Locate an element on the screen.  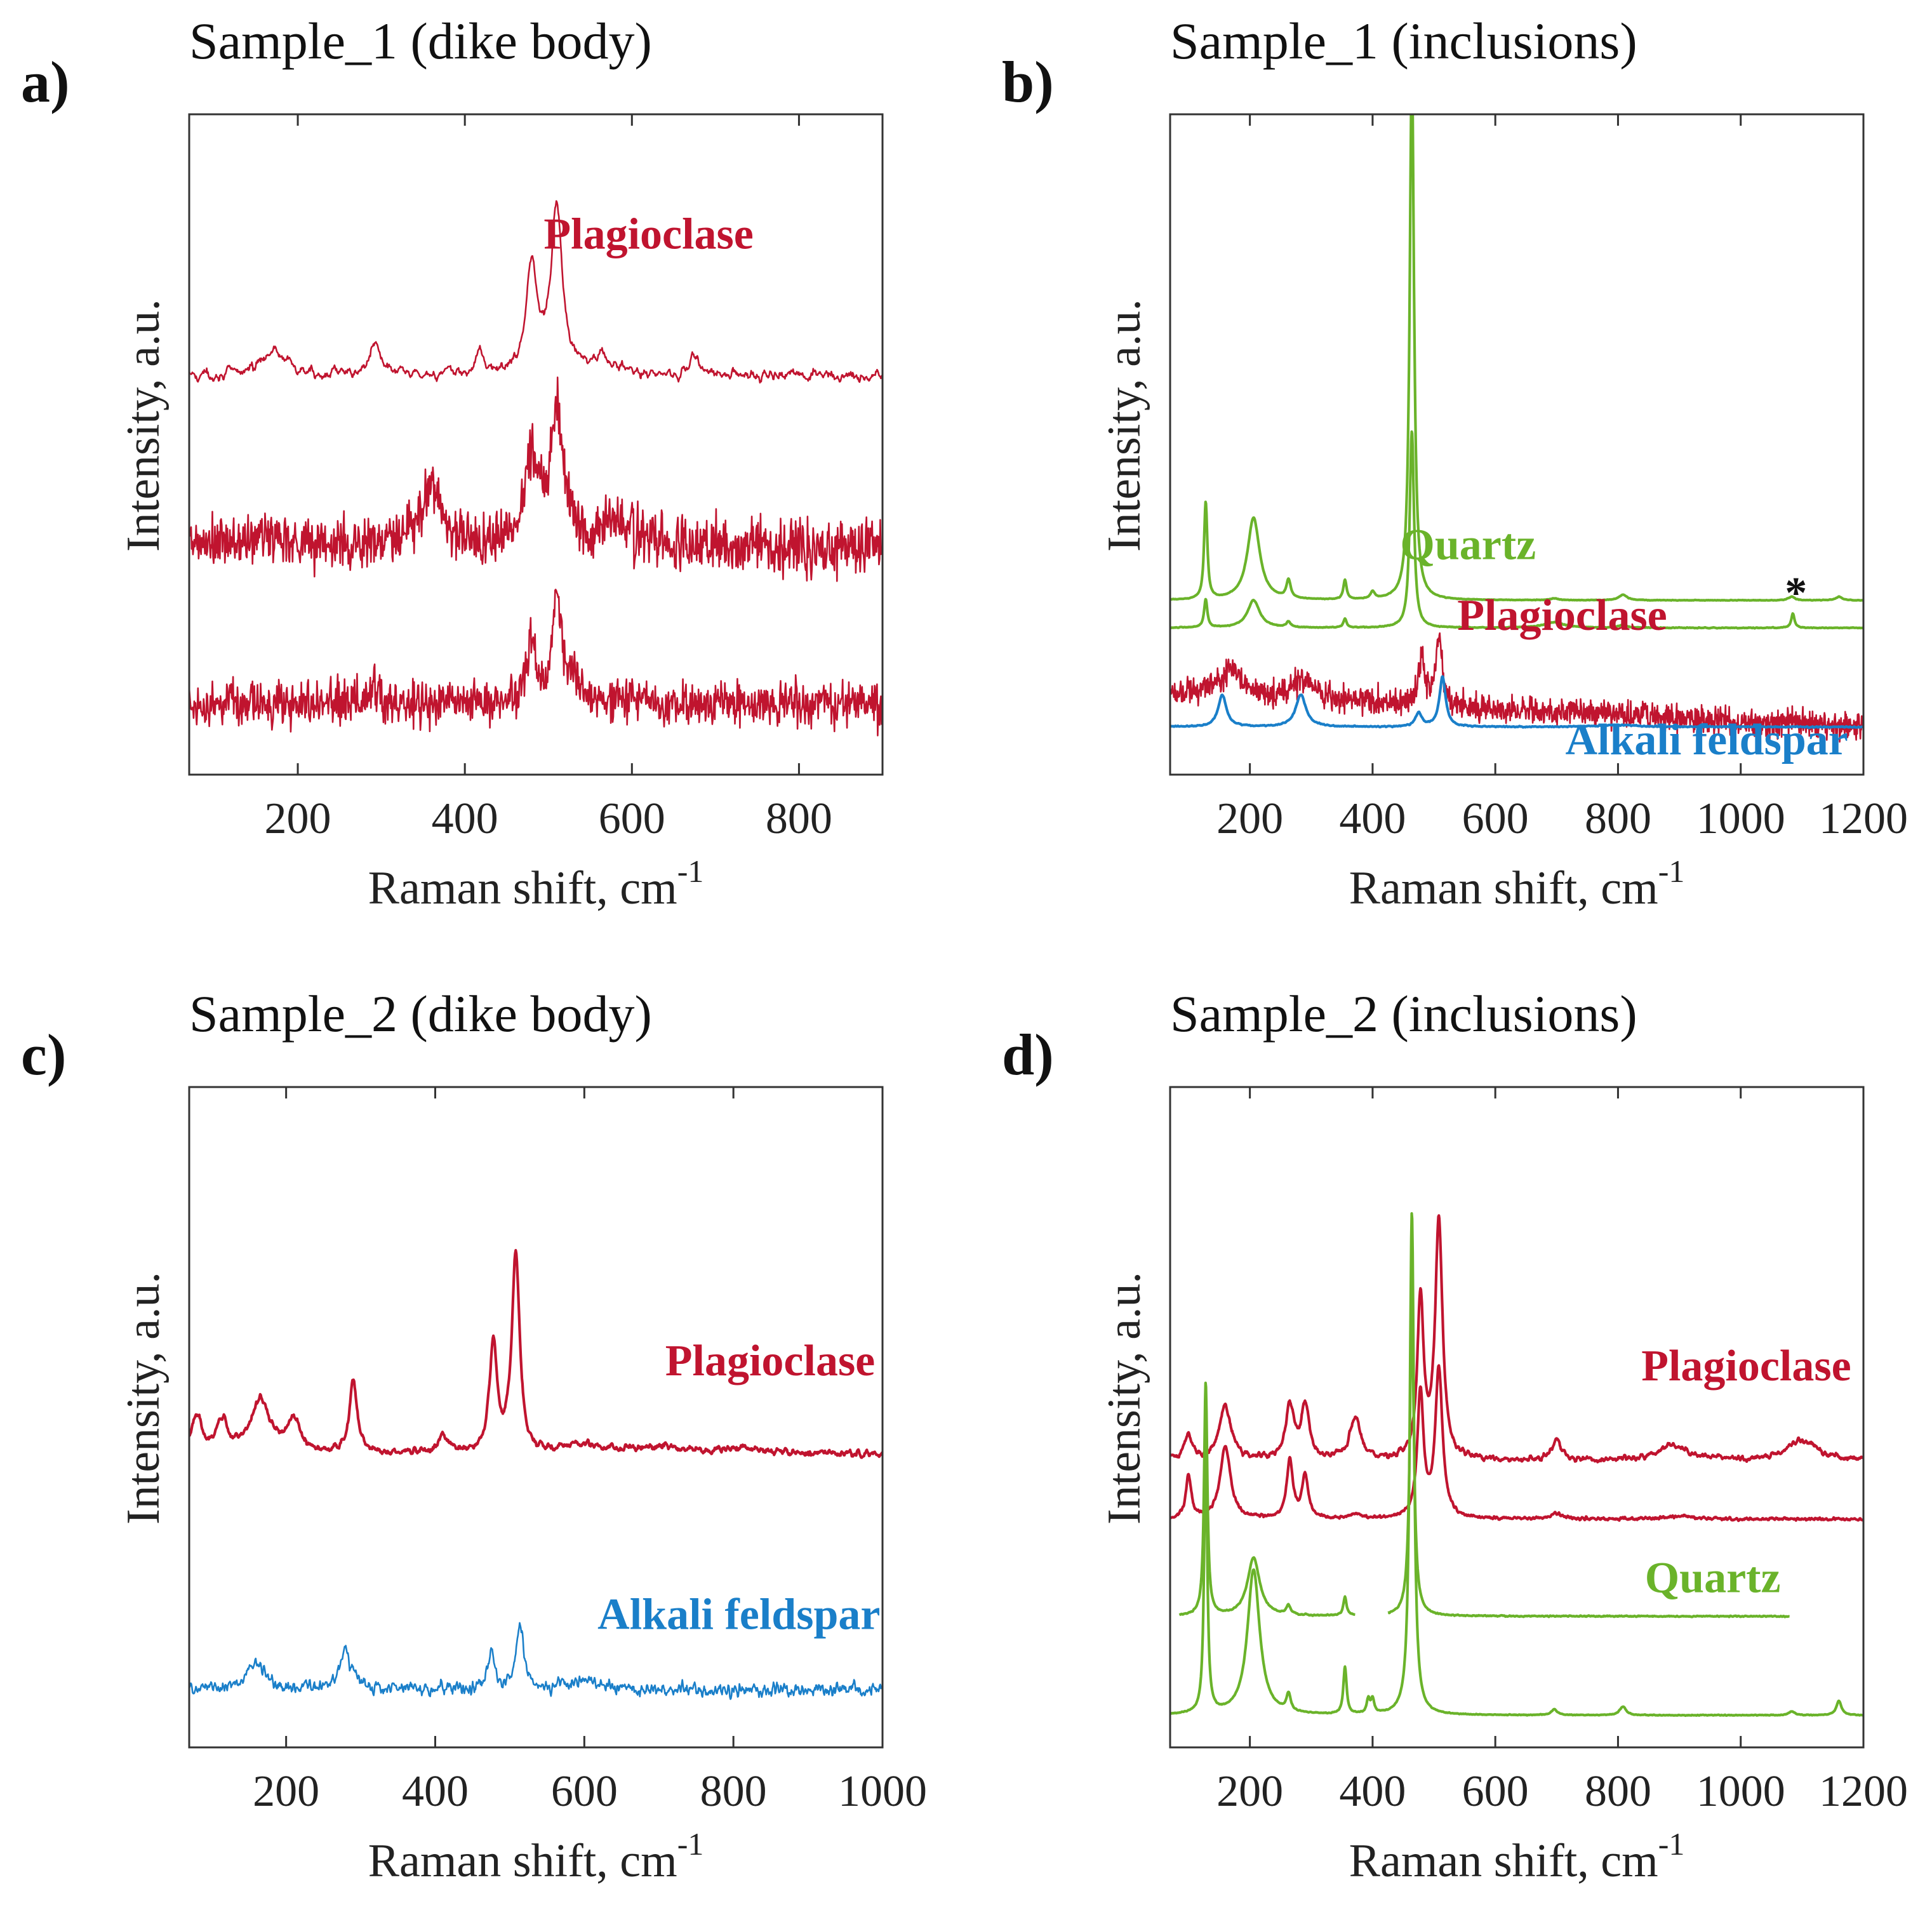
asterisk-marker: * is located at coordinates (1796, 593).